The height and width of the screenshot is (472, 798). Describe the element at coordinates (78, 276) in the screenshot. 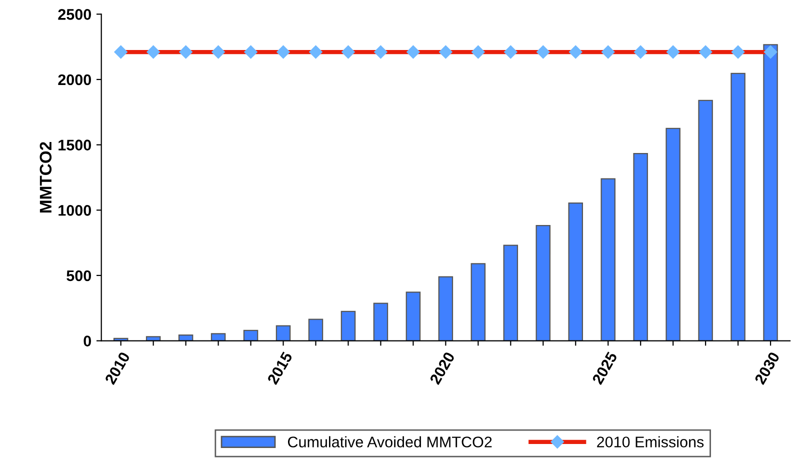

I see `y-tick-label: 500` at that location.